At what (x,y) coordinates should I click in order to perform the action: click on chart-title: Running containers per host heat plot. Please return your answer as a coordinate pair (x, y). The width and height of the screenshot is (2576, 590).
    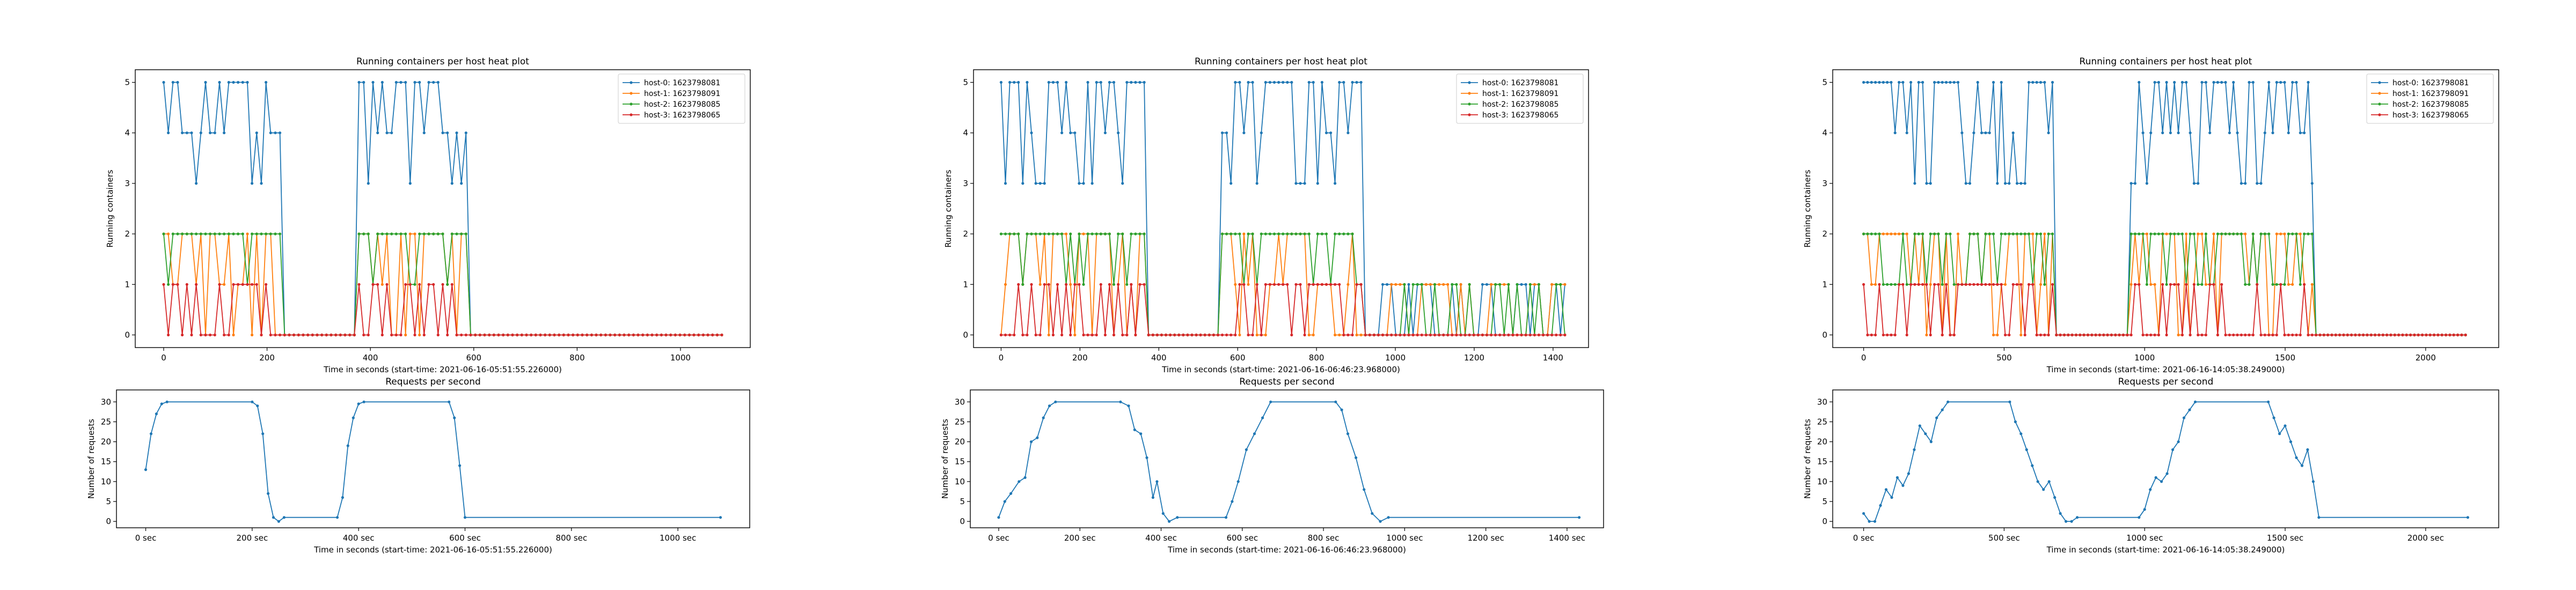
    Looking at the image, I should click on (1281, 61).